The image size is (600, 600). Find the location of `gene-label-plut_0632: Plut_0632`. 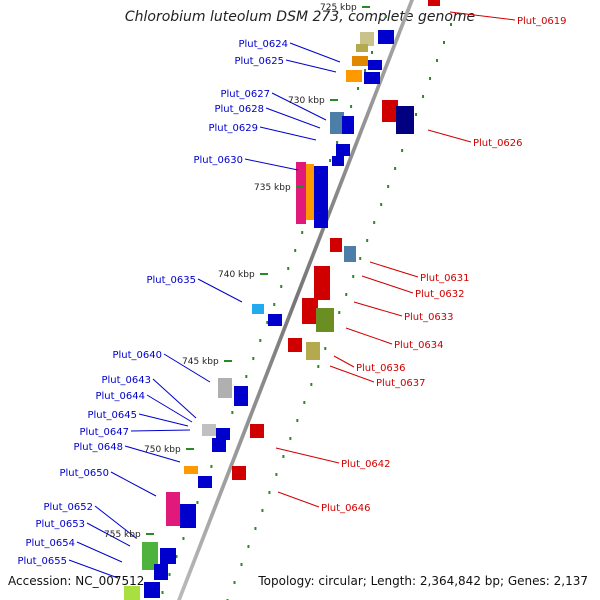

gene-label-plut_0632: Plut_0632 is located at coordinates (440, 294).